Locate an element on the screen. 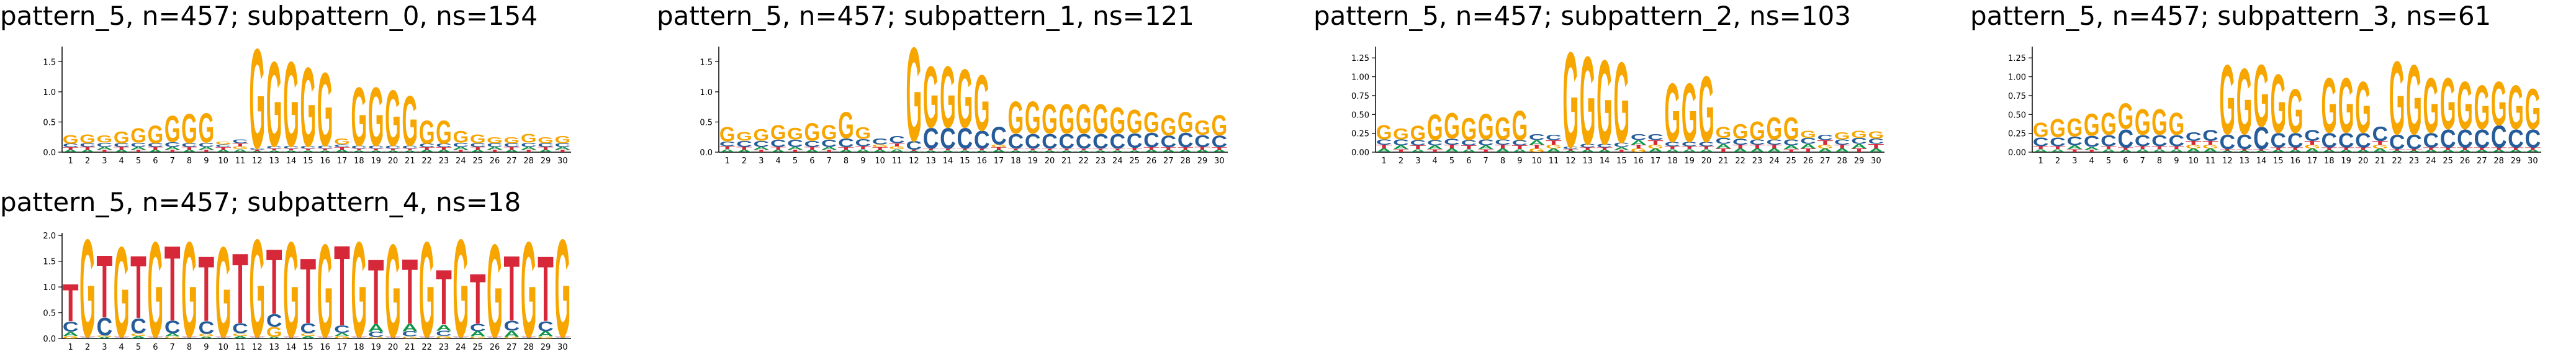 This screenshot has height=354, width=2576. y-tick-label: 1.25 is located at coordinates (1360, 58).